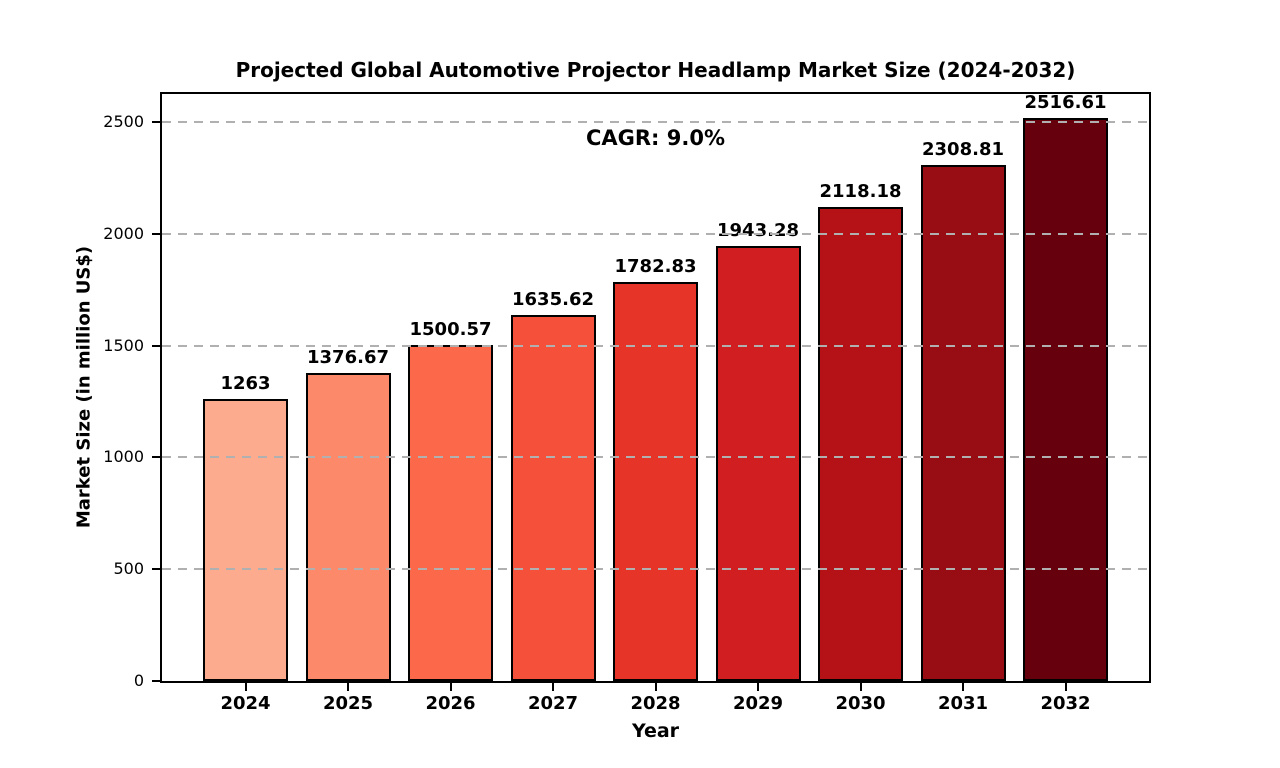 This screenshot has width=1280, height=768. I want to click on bar-value-label: 1500.57, so click(450, 330).